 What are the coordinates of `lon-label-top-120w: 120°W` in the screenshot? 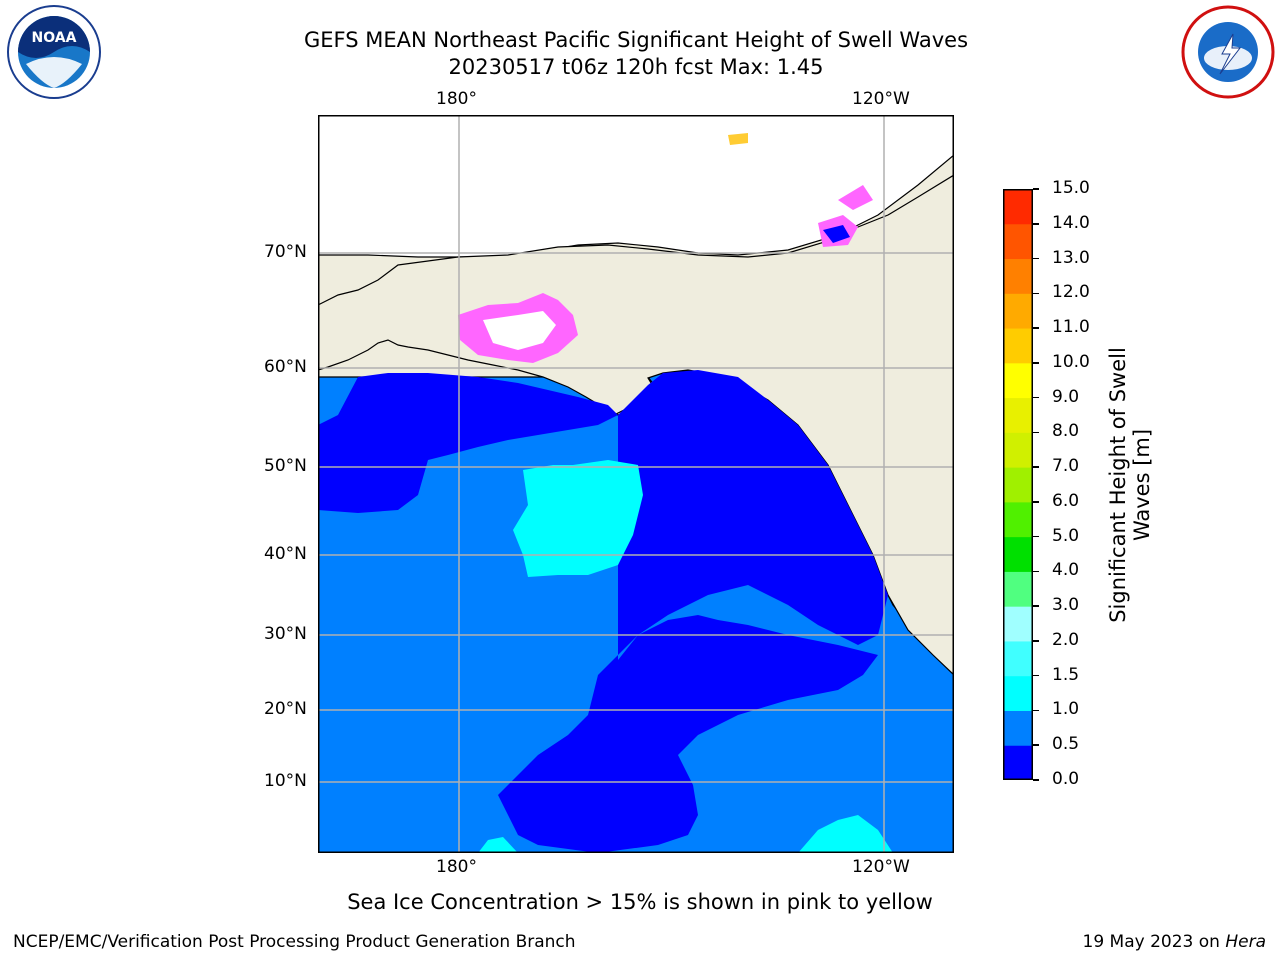 It's located at (881, 99).